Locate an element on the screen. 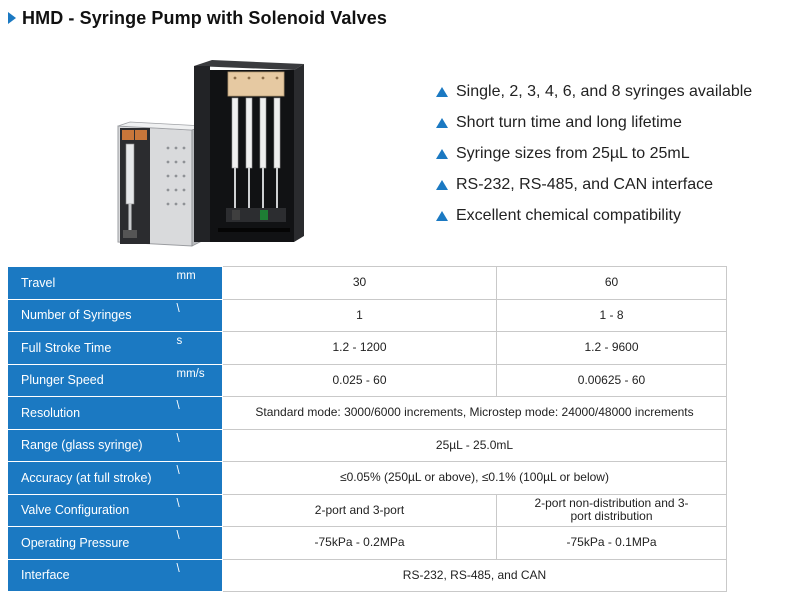 Image resolution: width=785 pixels, height=592 pixels. table-cell: 1.2 - 1200 is located at coordinates (359, 348).